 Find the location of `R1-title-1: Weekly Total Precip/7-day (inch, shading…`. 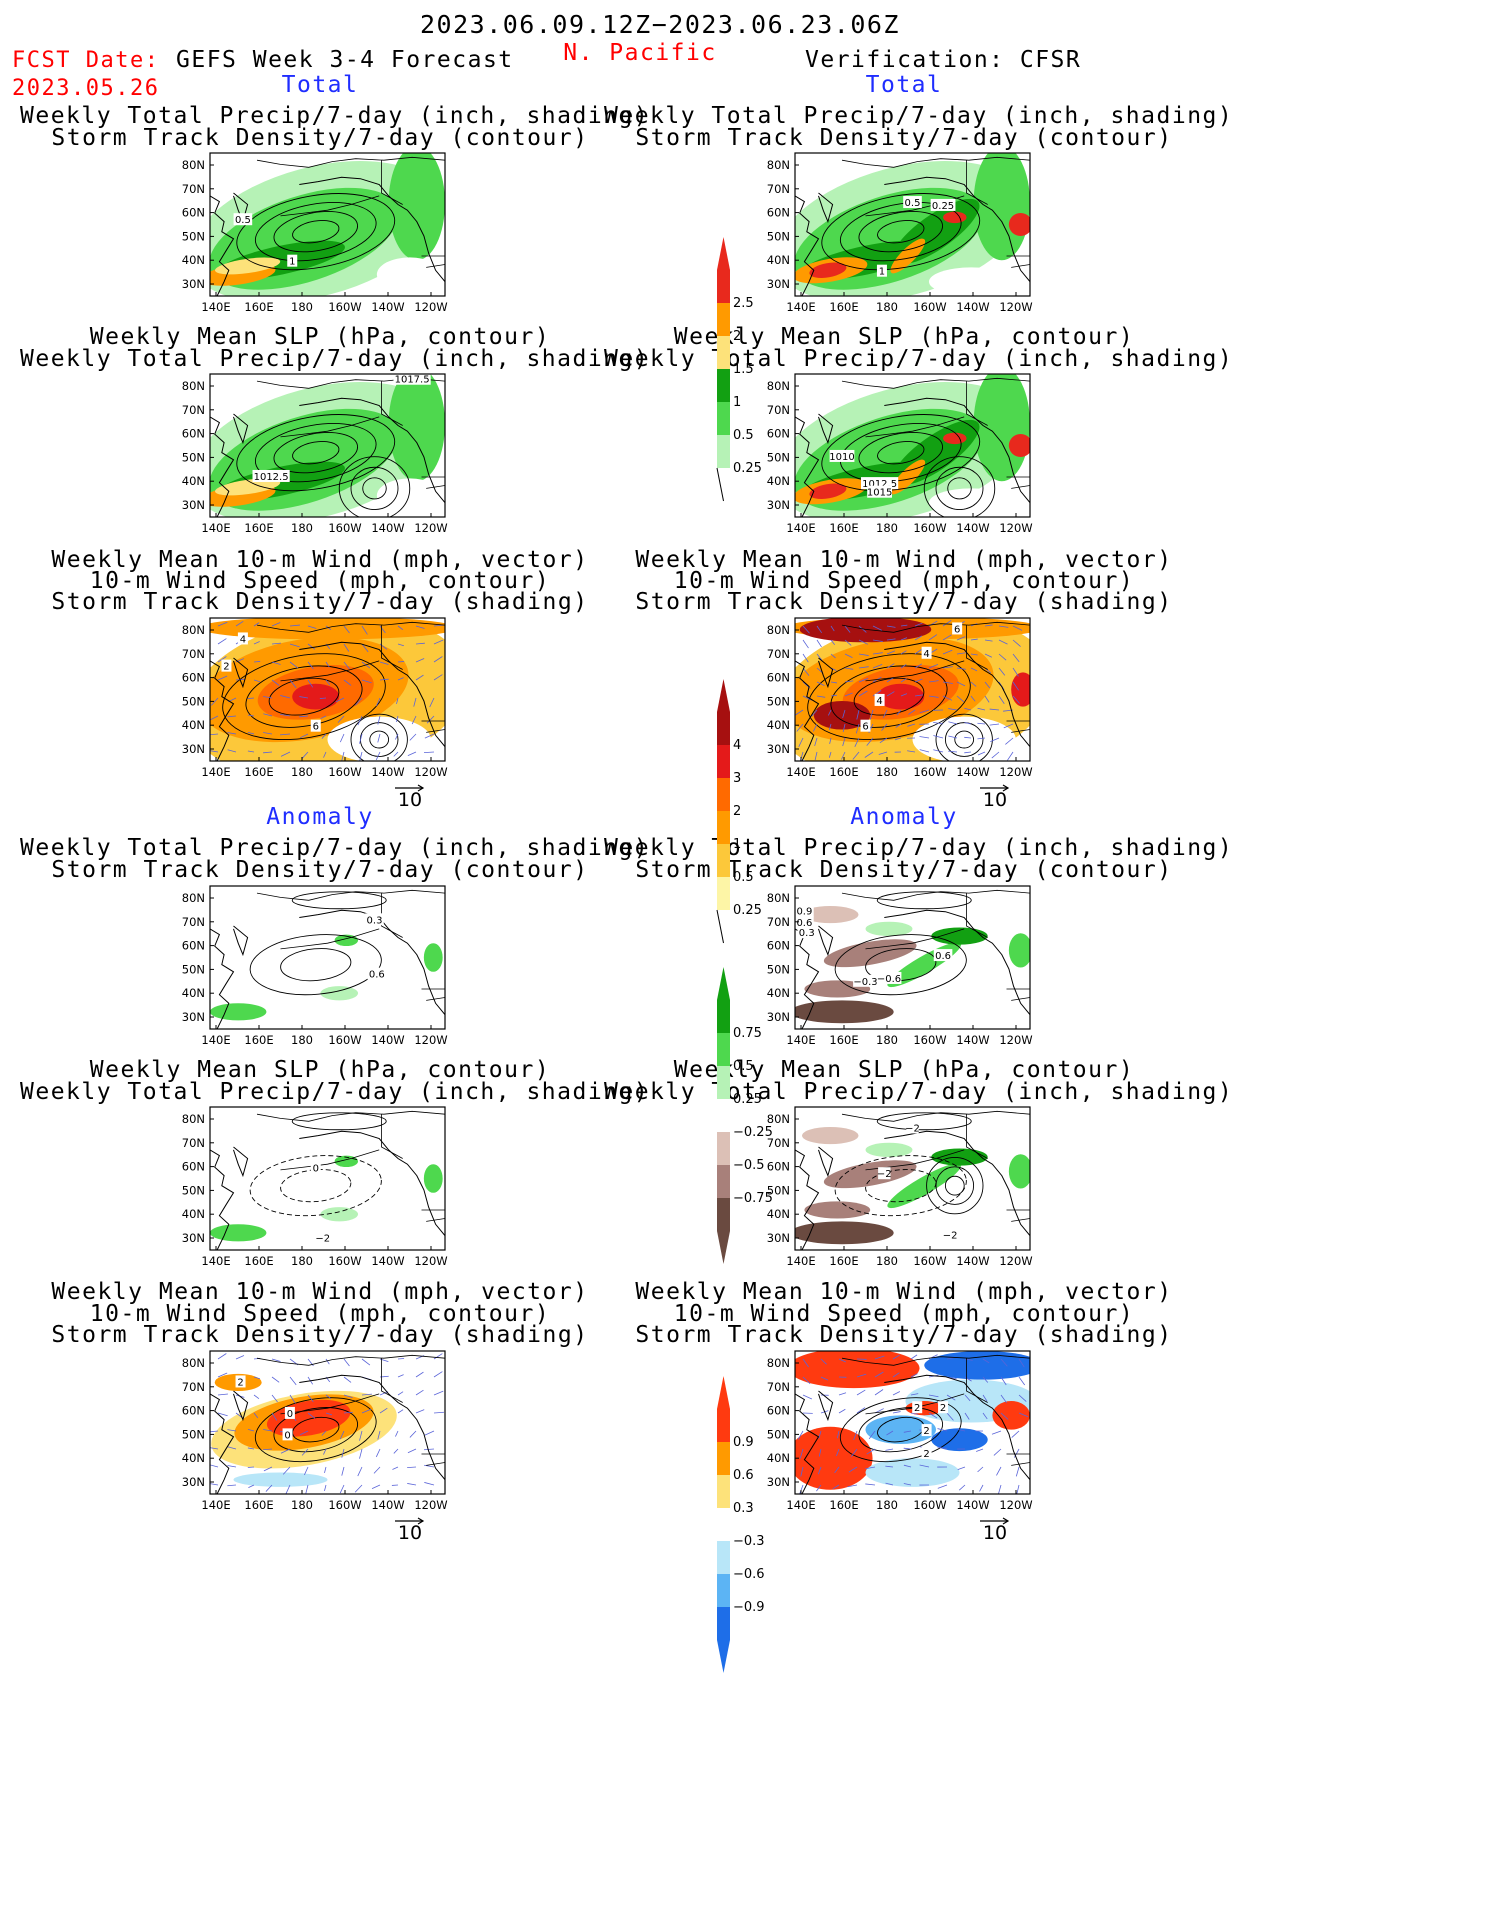

R1-title-1: Weekly Total Precip/7-day (inch, shading… is located at coordinates (919, 116).